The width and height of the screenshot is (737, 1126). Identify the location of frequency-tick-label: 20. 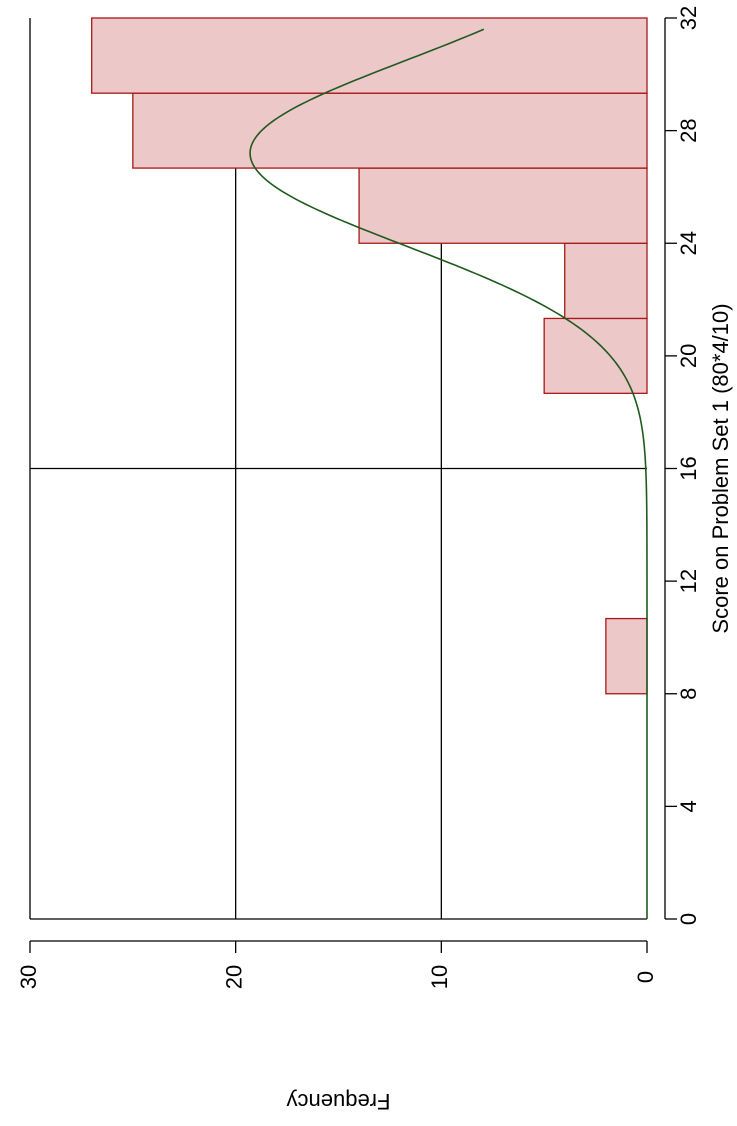
(233, 977).